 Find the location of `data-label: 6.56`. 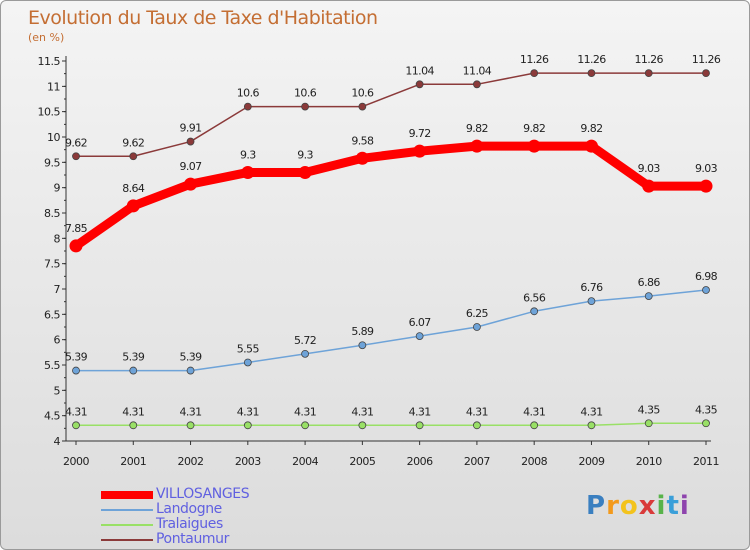

data-label: 6.56 is located at coordinates (534, 297).